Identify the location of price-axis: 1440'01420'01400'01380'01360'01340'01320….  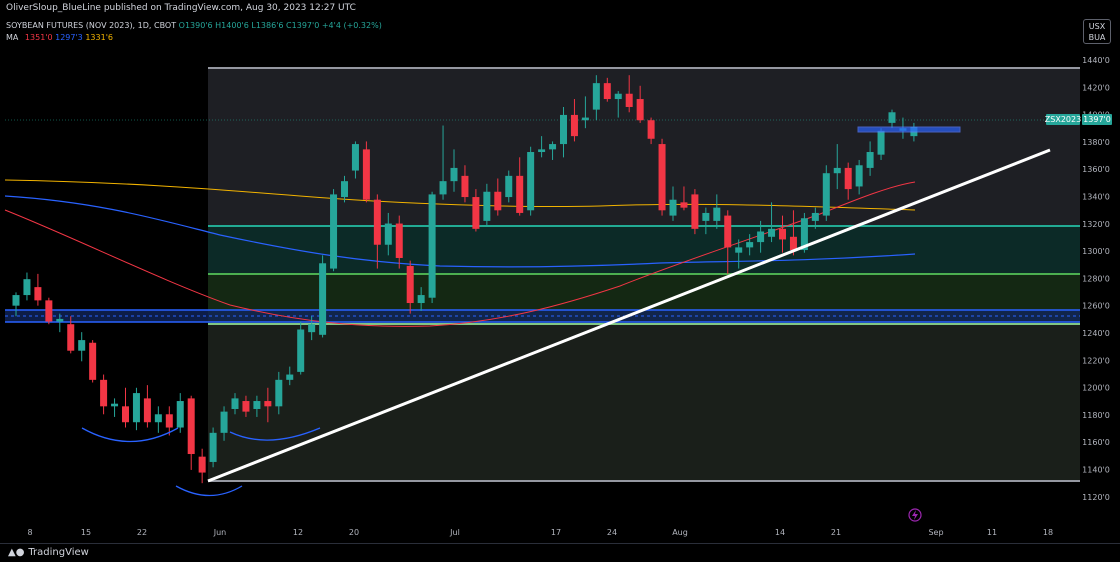
(1096, 279).